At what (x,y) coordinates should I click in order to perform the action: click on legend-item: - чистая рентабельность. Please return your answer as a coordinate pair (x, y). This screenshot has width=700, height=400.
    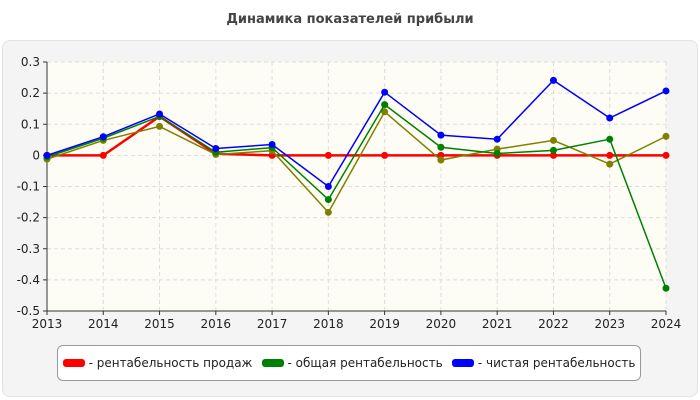
    Looking at the image, I should click on (543, 363).